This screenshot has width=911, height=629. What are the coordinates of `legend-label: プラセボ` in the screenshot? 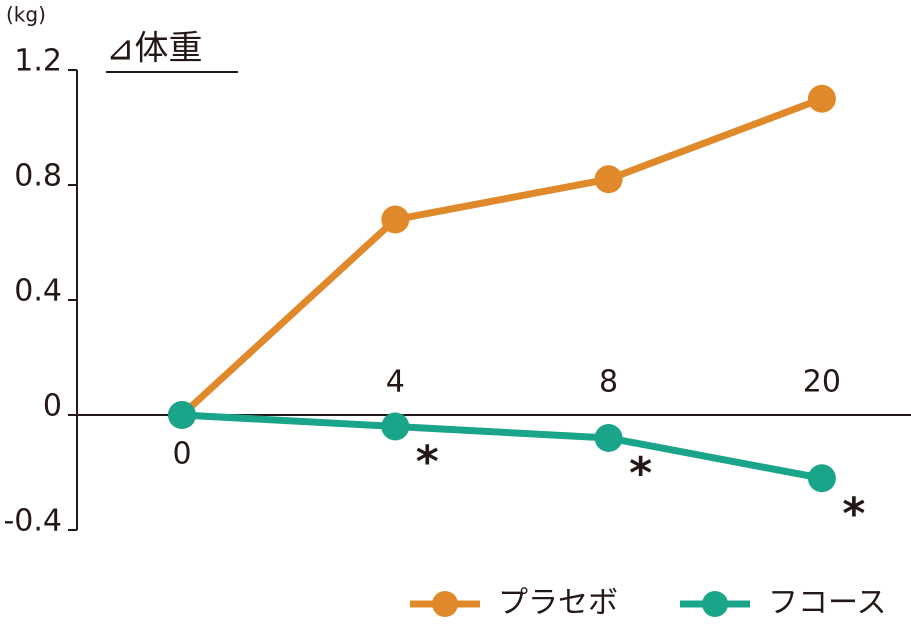 It's located at (558, 603).